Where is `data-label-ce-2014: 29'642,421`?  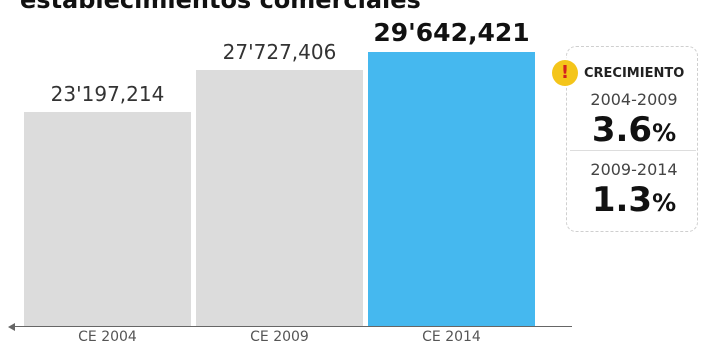 data-label-ce-2014: 29'642,421 is located at coordinates (451, 32).